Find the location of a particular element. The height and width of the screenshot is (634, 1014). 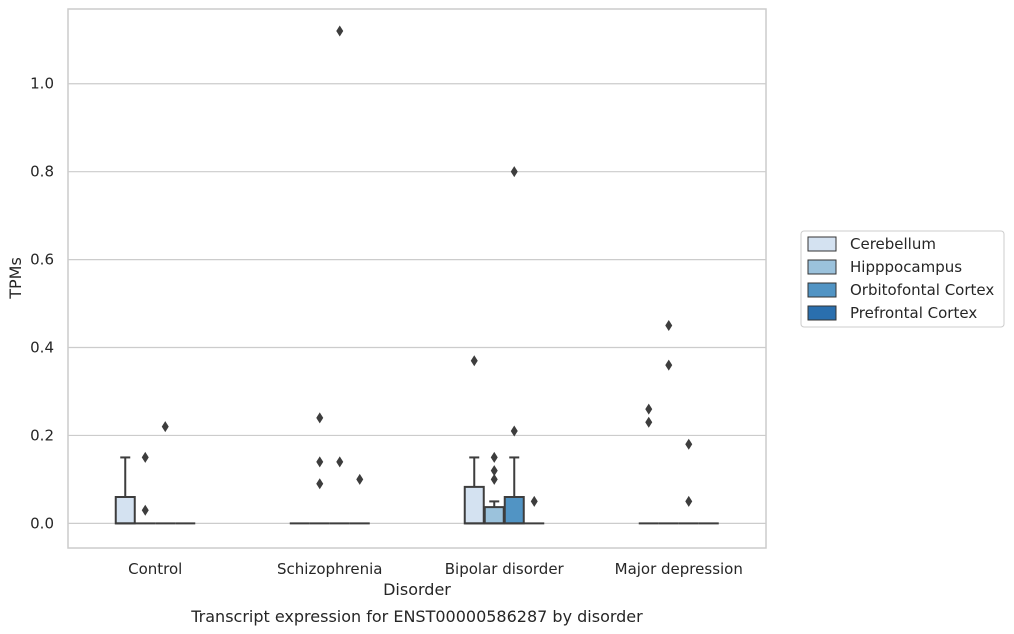

legend-label: Hipppocampus is located at coordinates (906, 267).